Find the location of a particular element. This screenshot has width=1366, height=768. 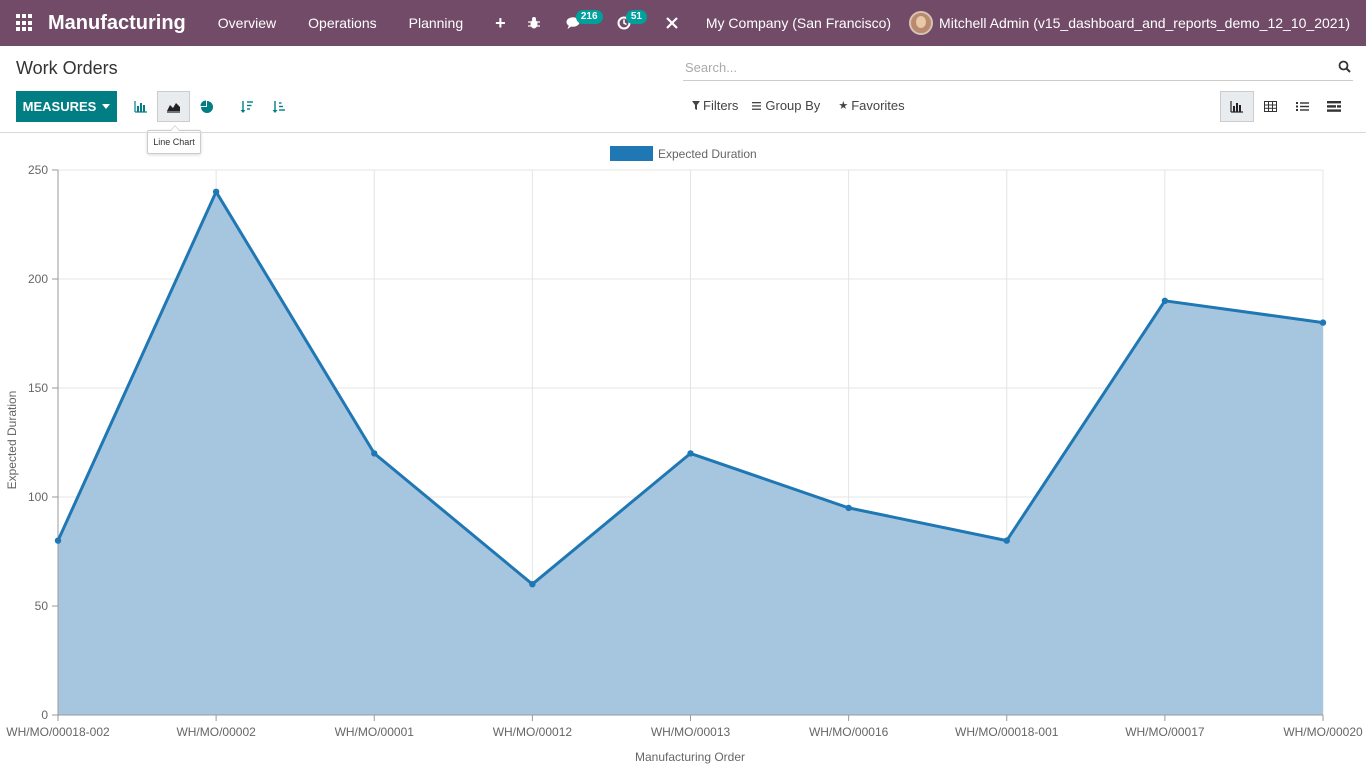

sort-ascending-button is located at coordinates (278, 106).